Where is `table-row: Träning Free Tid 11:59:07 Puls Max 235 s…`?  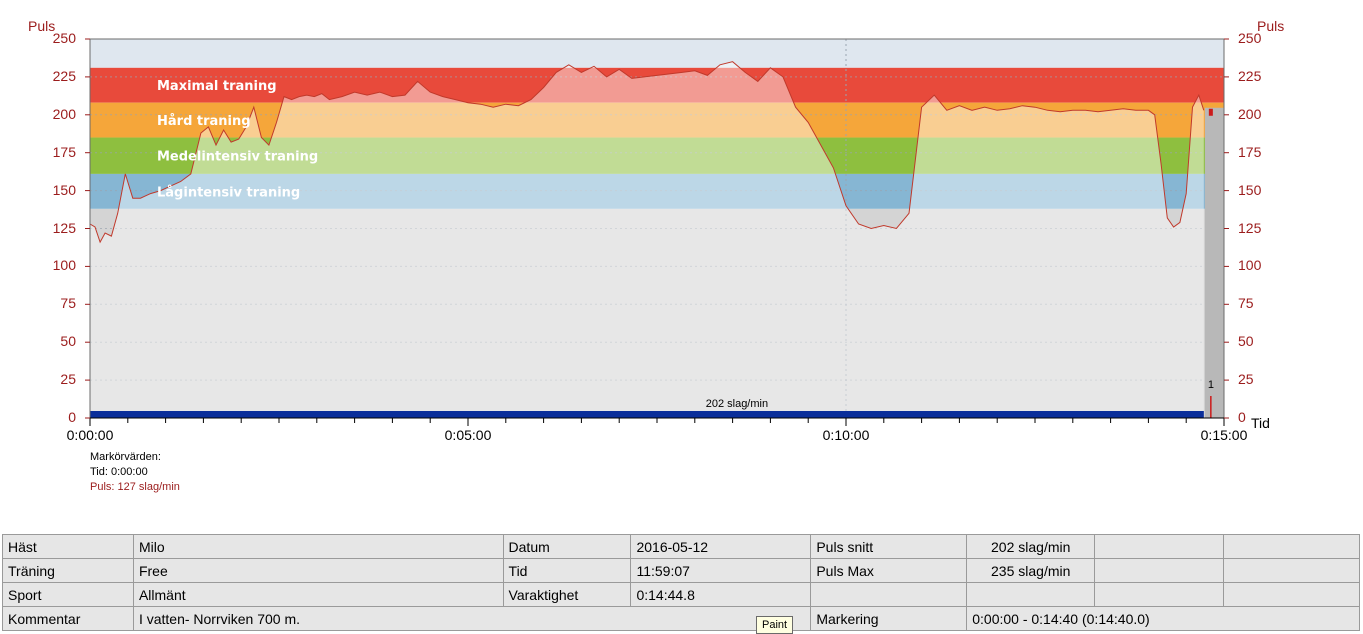
table-row: Träning Free Tid 11:59:07 Puls Max 235 s… is located at coordinates (681, 570).